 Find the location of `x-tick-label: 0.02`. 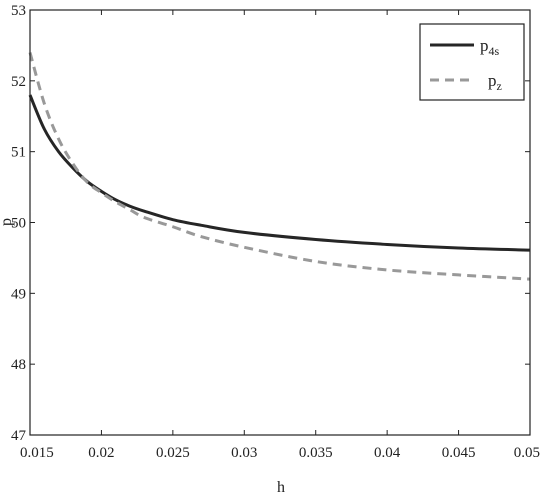

x-tick-label: 0.02 is located at coordinates (101, 453).